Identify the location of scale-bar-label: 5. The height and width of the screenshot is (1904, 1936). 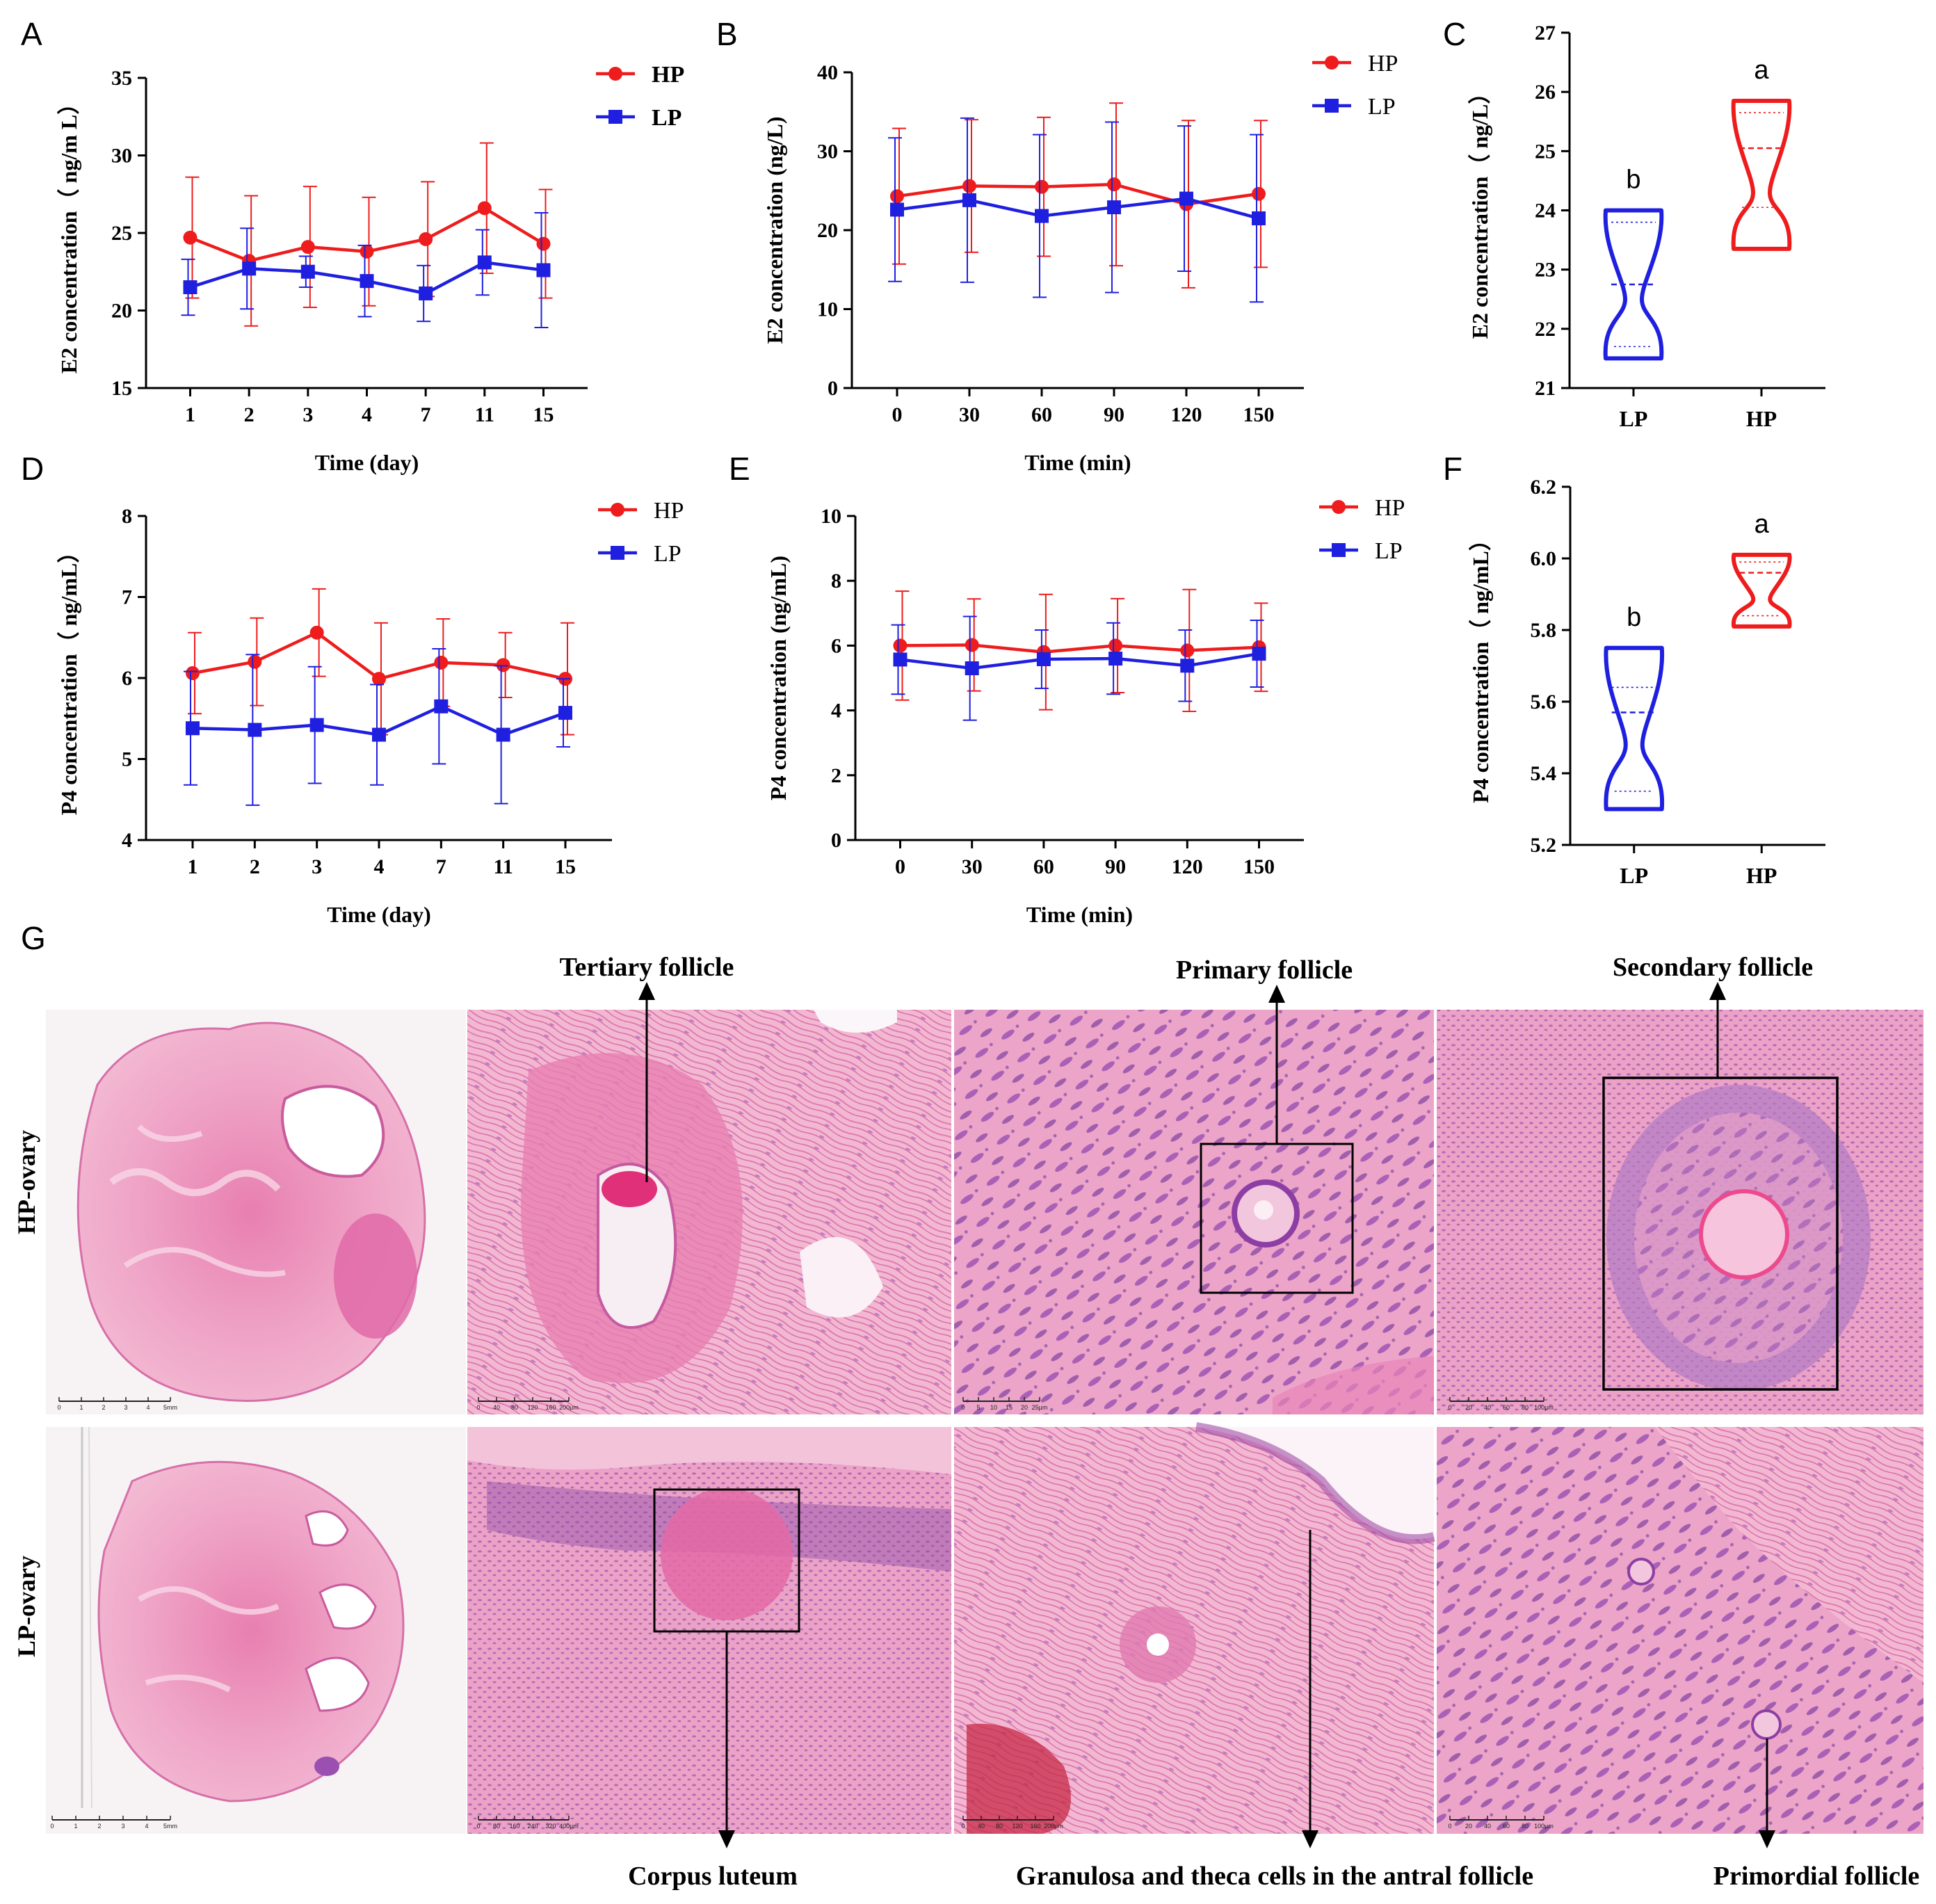
(978, 1407).